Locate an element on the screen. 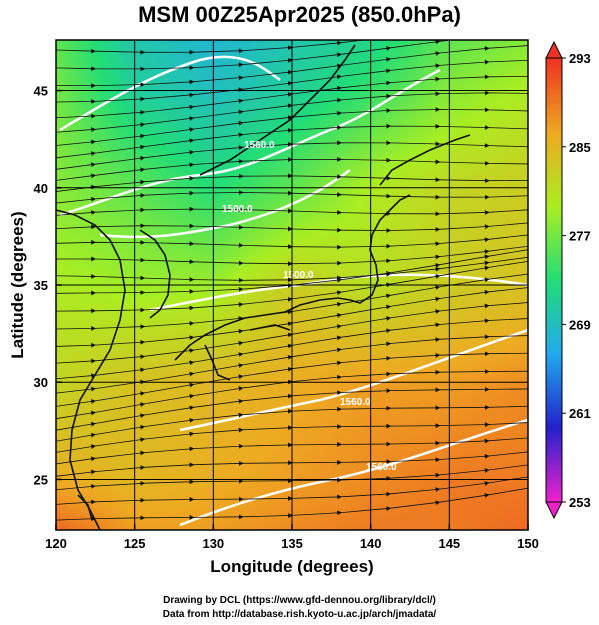  colorbar: 253 261 269 277 285 293 is located at coordinates (568, 280).